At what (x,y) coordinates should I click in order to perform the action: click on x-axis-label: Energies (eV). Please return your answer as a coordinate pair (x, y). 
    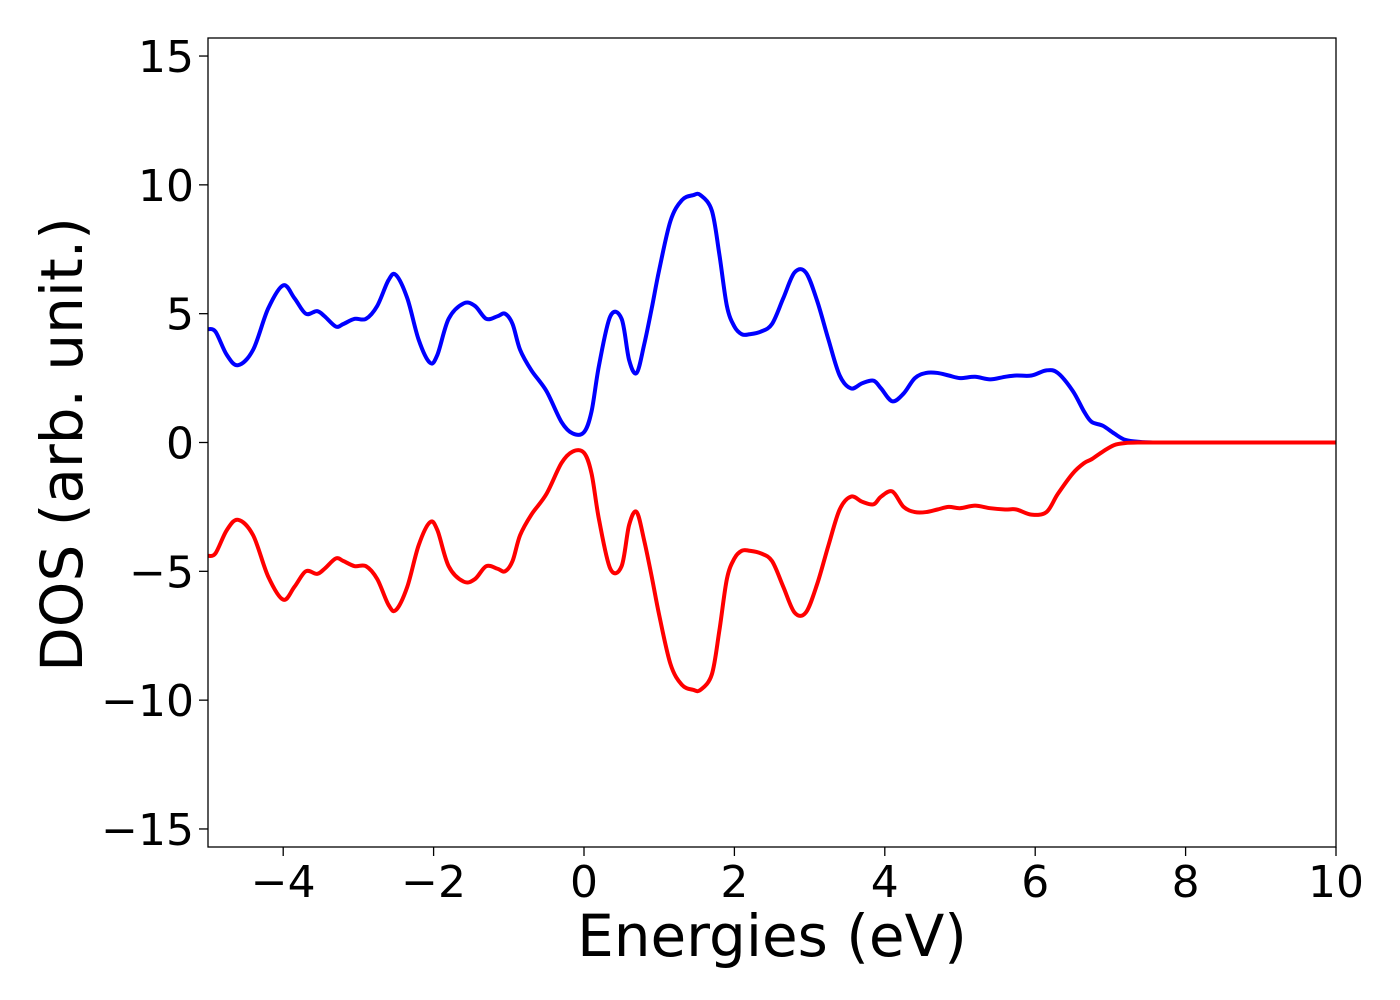
    Looking at the image, I should click on (772, 936).